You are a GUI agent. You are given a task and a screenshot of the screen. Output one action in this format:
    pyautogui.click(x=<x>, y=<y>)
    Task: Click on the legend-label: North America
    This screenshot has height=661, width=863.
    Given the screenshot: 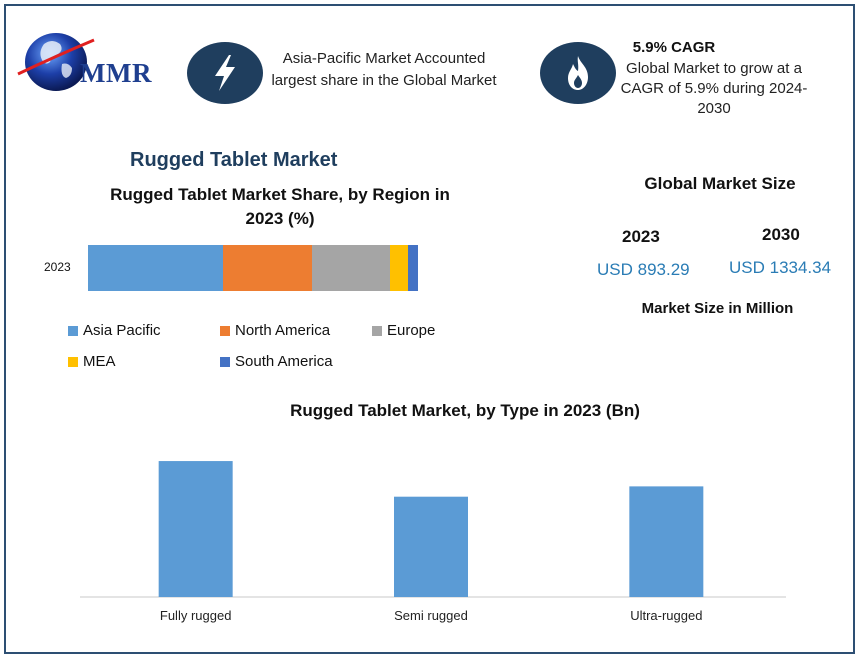 What is the action you would take?
    pyautogui.click(x=283, y=330)
    